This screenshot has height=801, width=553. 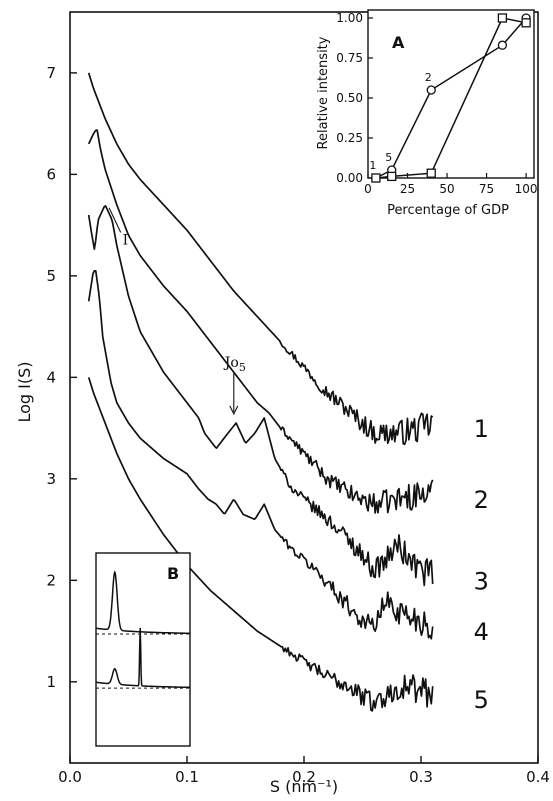 I want to click on y-axis-ticks: 1 2 3 4 5 6 7, so click(x=61, y=377).